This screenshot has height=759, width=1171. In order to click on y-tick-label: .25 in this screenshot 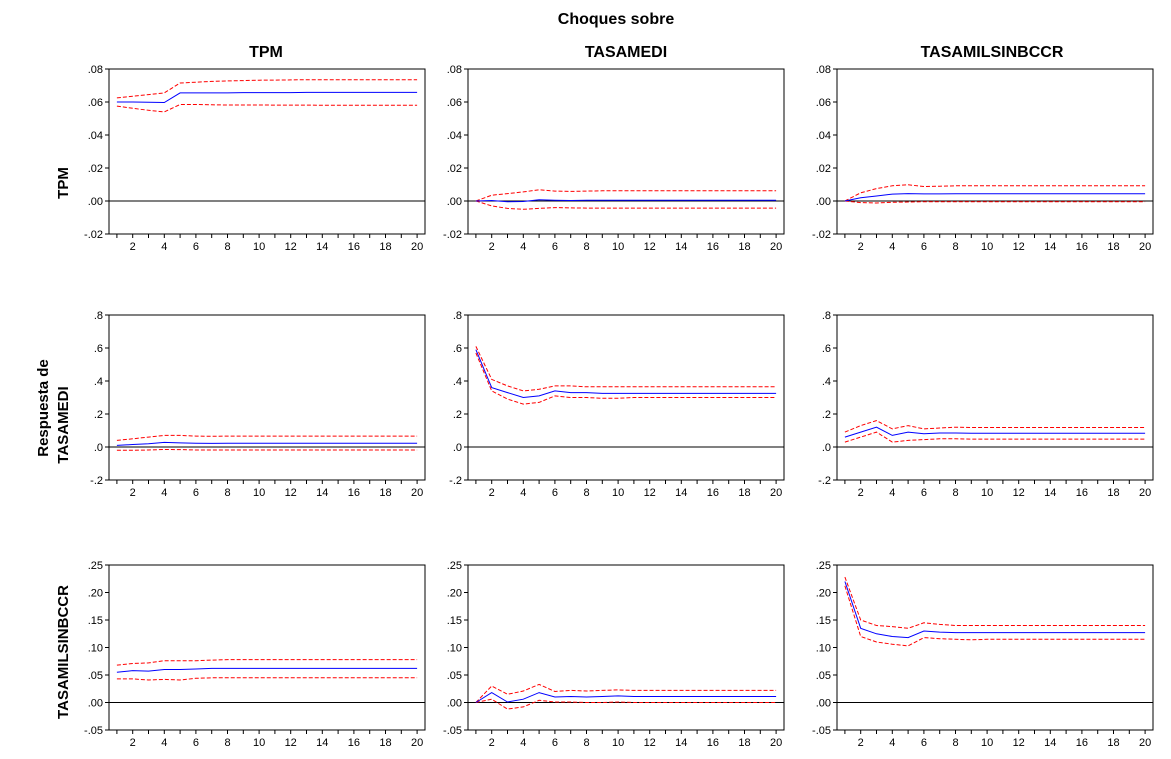, I will do `click(95, 566)`.